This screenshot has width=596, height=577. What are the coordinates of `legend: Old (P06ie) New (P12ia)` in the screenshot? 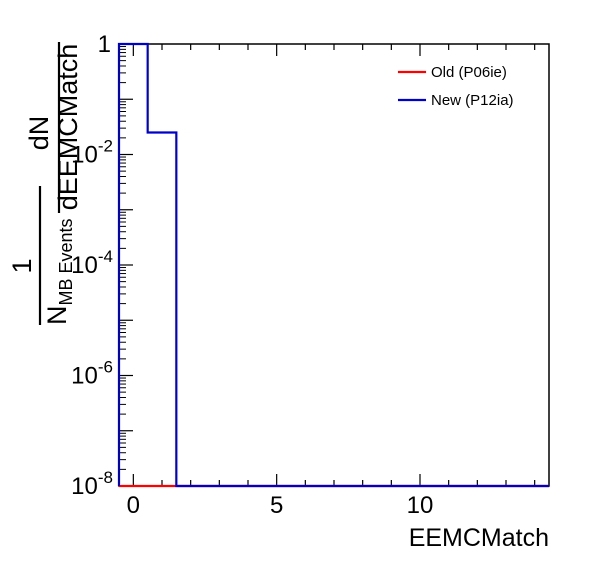 It's located at (456, 86).